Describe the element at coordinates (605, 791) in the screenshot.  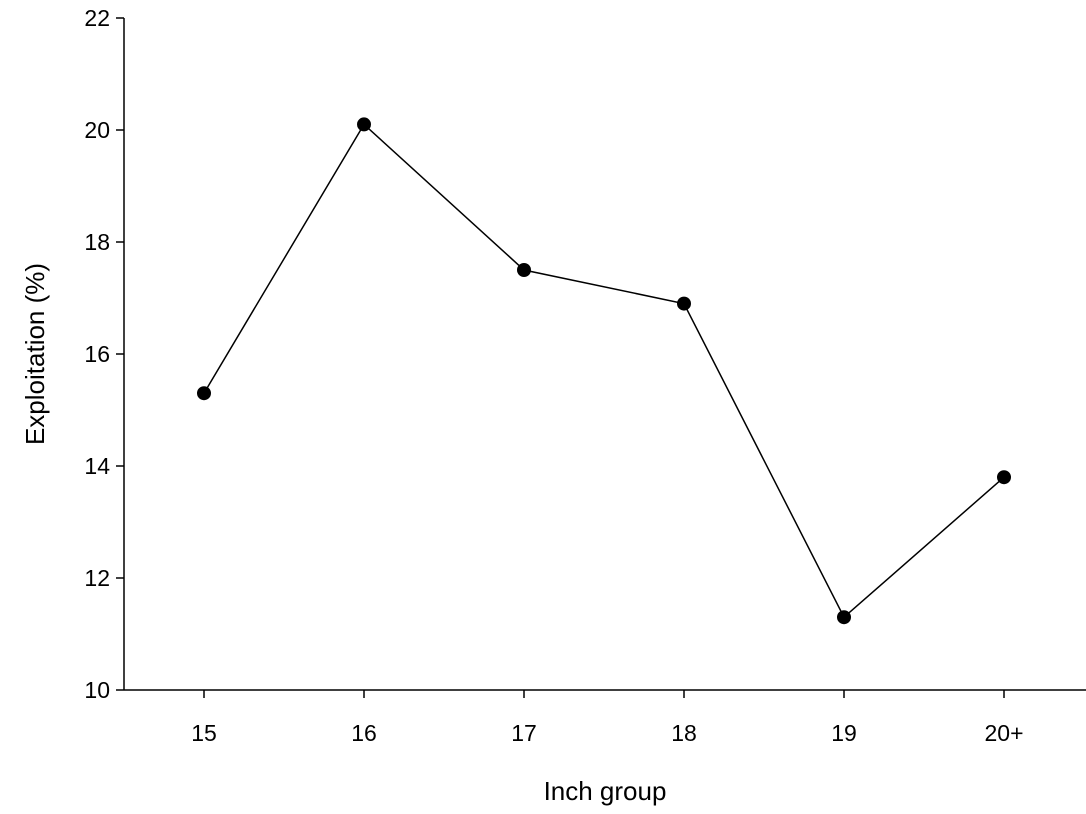
I see `x-axis-title: Inch group` at that location.